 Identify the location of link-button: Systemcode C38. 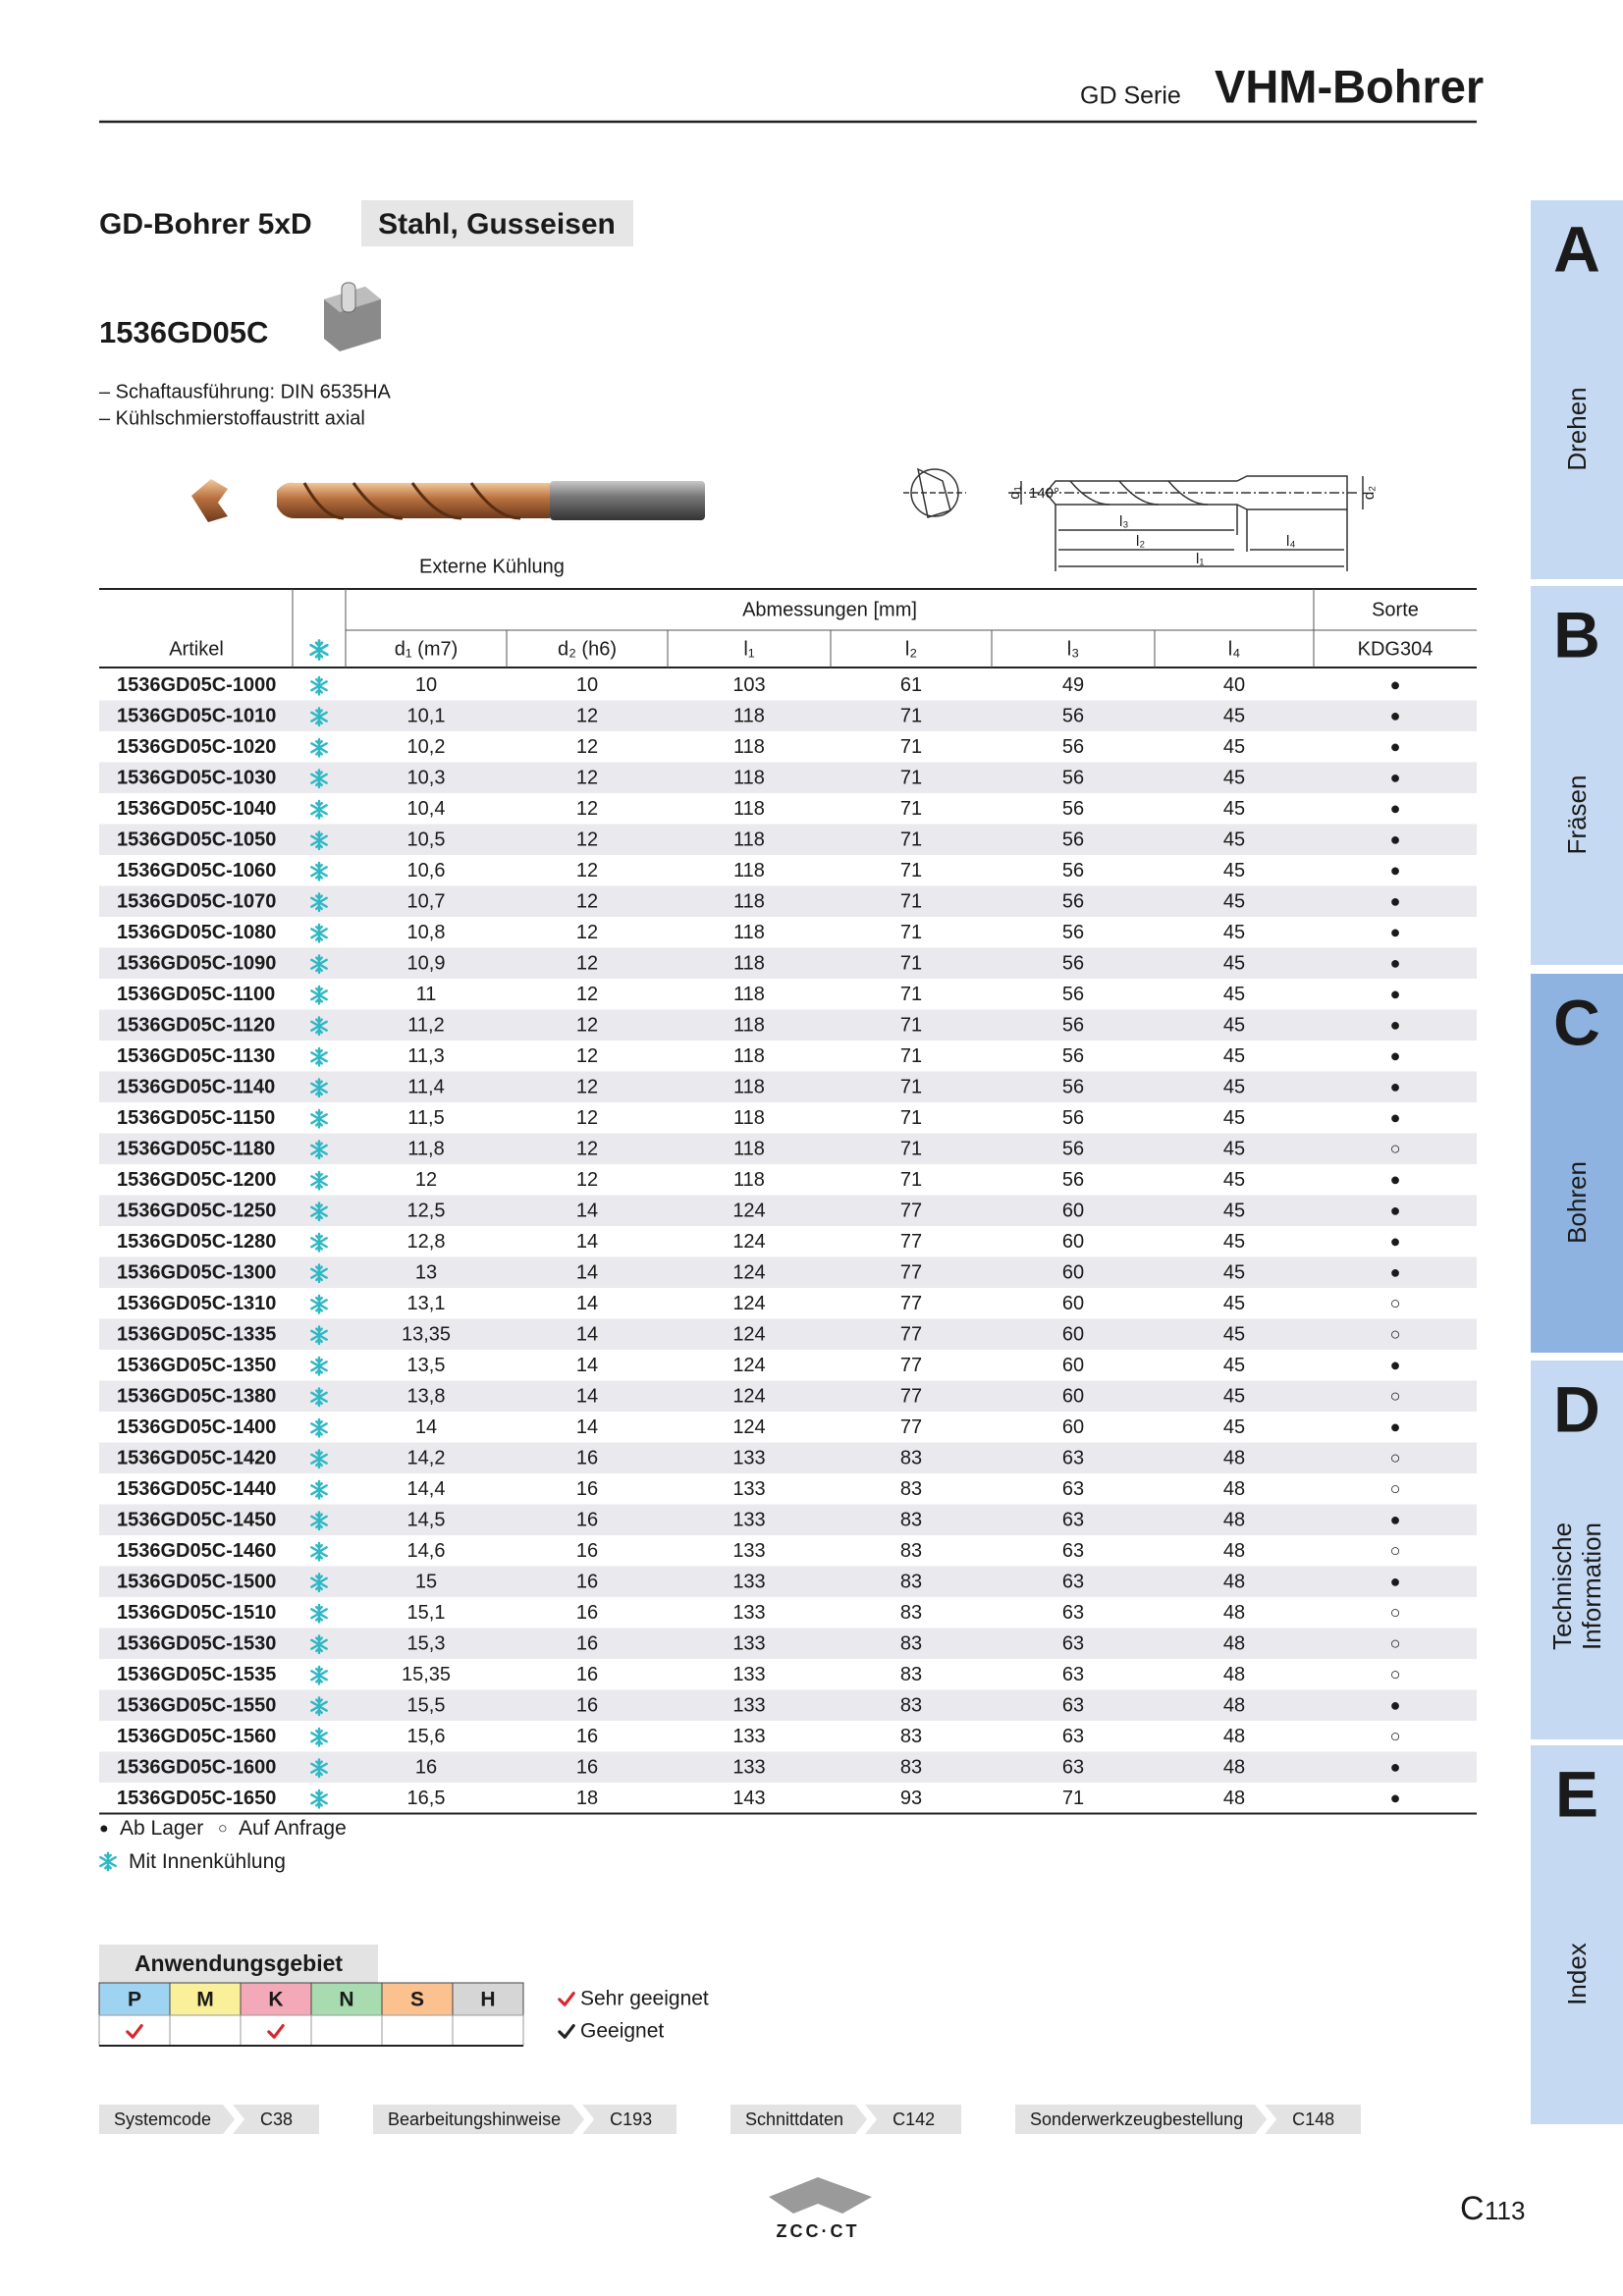
(209, 2119).